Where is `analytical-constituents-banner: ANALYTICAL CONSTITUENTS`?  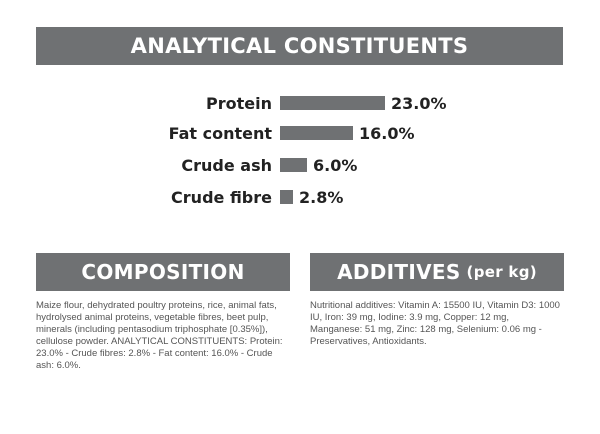
analytical-constituents-banner: ANALYTICAL CONSTITUENTS is located at coordinates (299, 46).